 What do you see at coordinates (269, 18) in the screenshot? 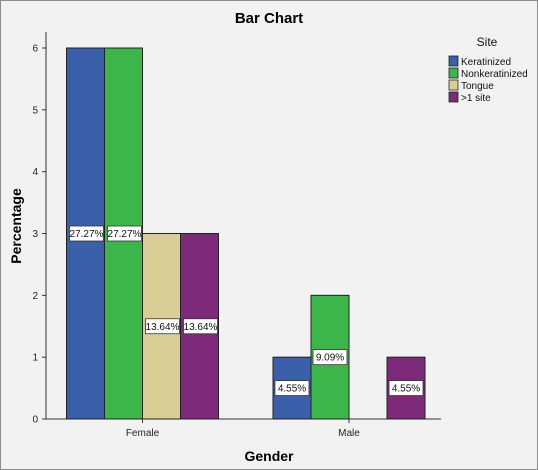
I see `chart-title: Bar Chart` at bounding box center [269, 18].